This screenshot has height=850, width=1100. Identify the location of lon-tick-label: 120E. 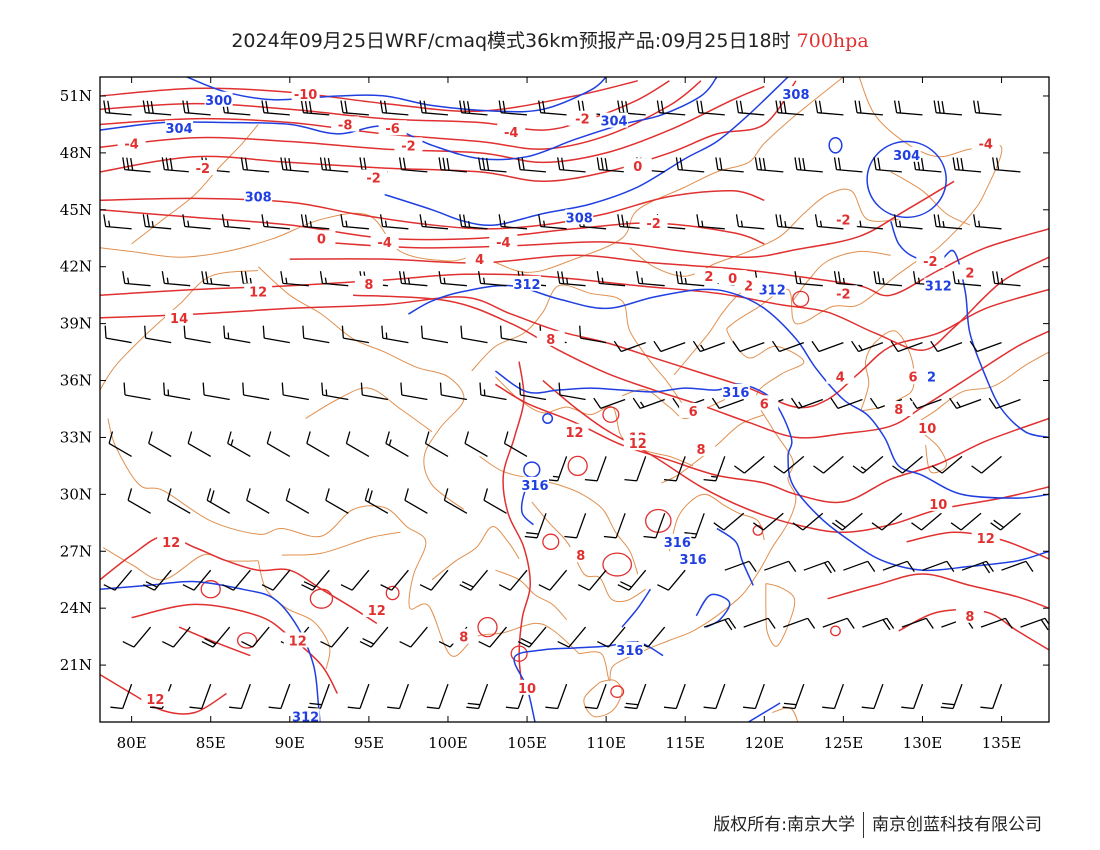
(765, 743).